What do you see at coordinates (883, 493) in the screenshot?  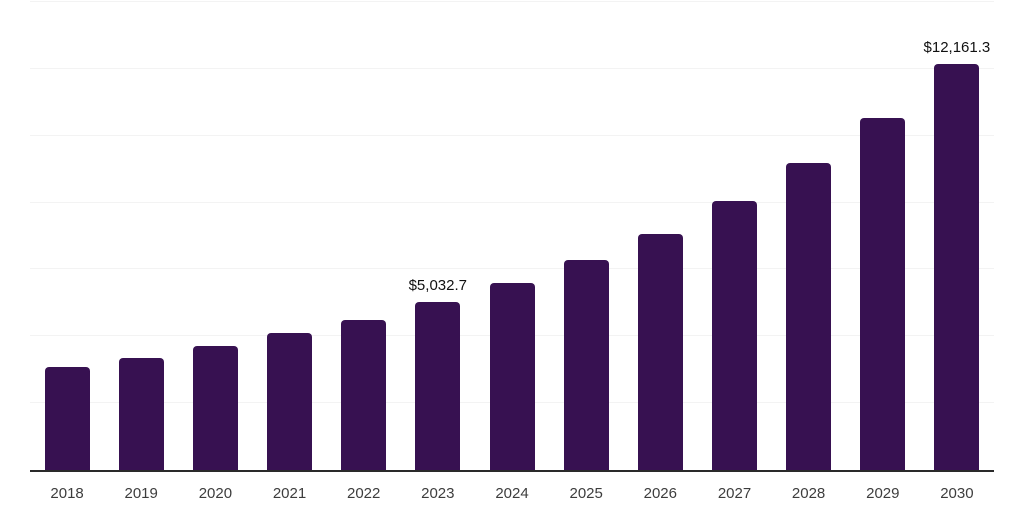 I see `x-axis-label-2029: 2029` at bounding box center [883, 493].